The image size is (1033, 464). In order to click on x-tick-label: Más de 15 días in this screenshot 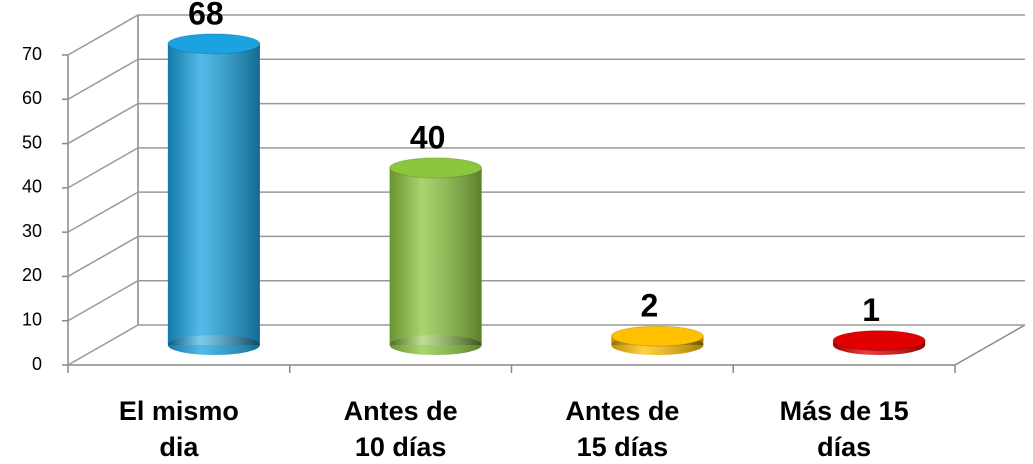, I will do `click(844, 429)`.